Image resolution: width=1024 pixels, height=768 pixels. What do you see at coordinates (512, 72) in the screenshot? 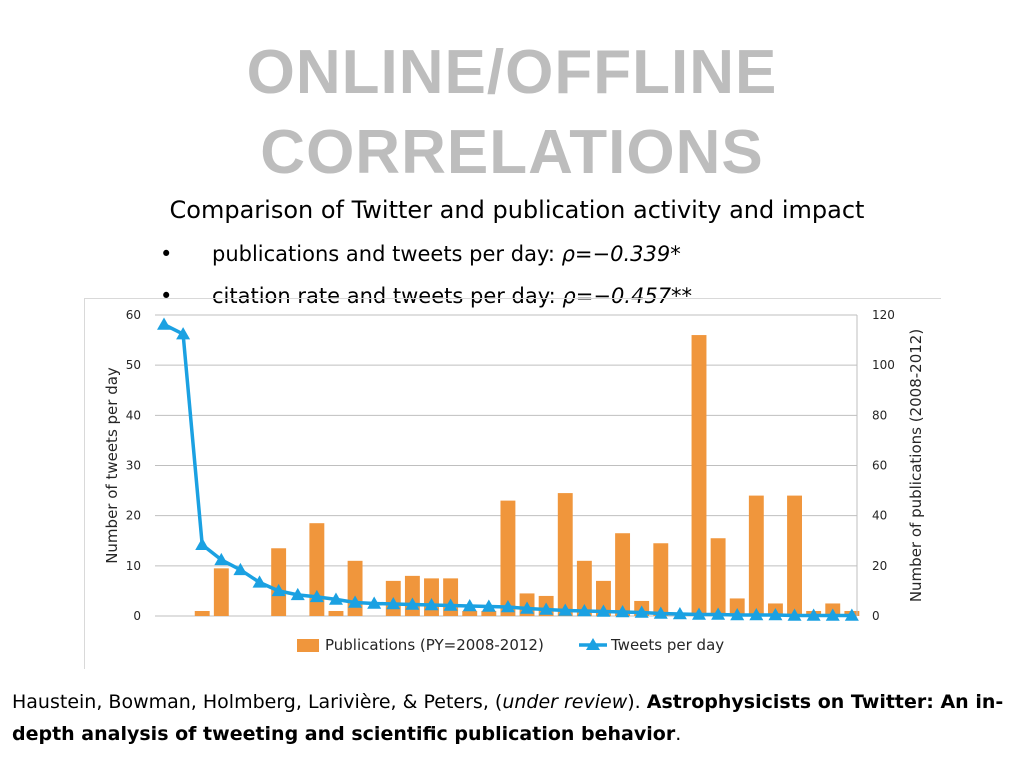
I see `slide-title-line-1: ONLINE/OFFLINE` at bounding box center [512, 72].